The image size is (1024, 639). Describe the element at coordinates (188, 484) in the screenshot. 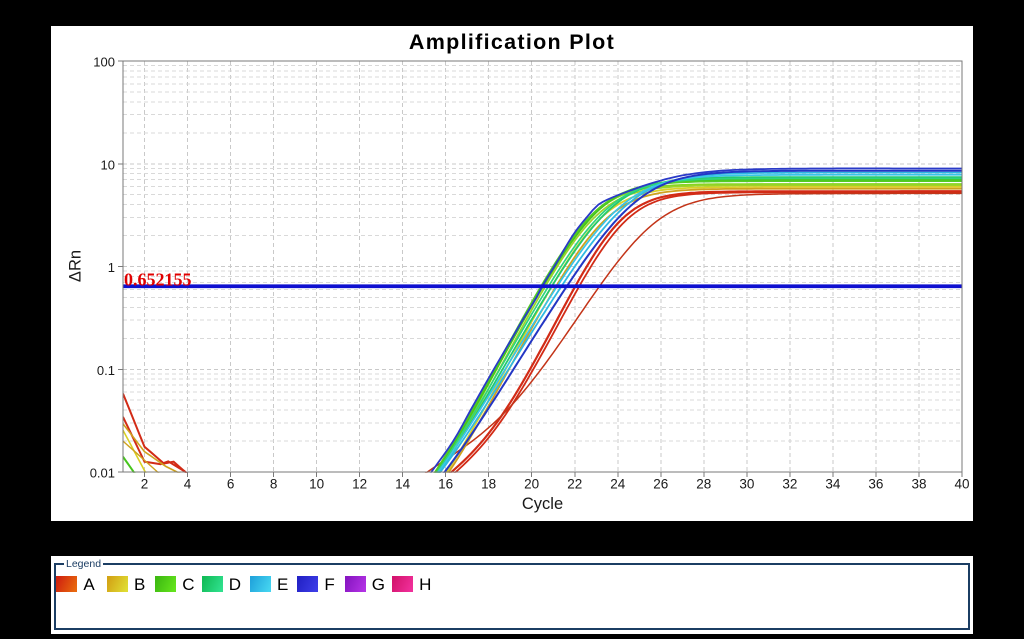

I see `svg-text: 4` at that location.